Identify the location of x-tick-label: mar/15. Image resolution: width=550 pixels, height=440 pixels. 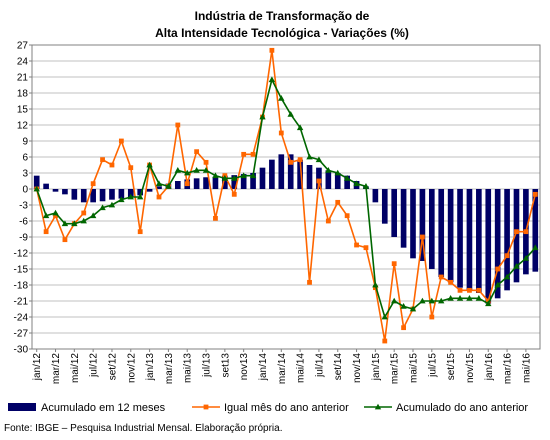
(395, 369).